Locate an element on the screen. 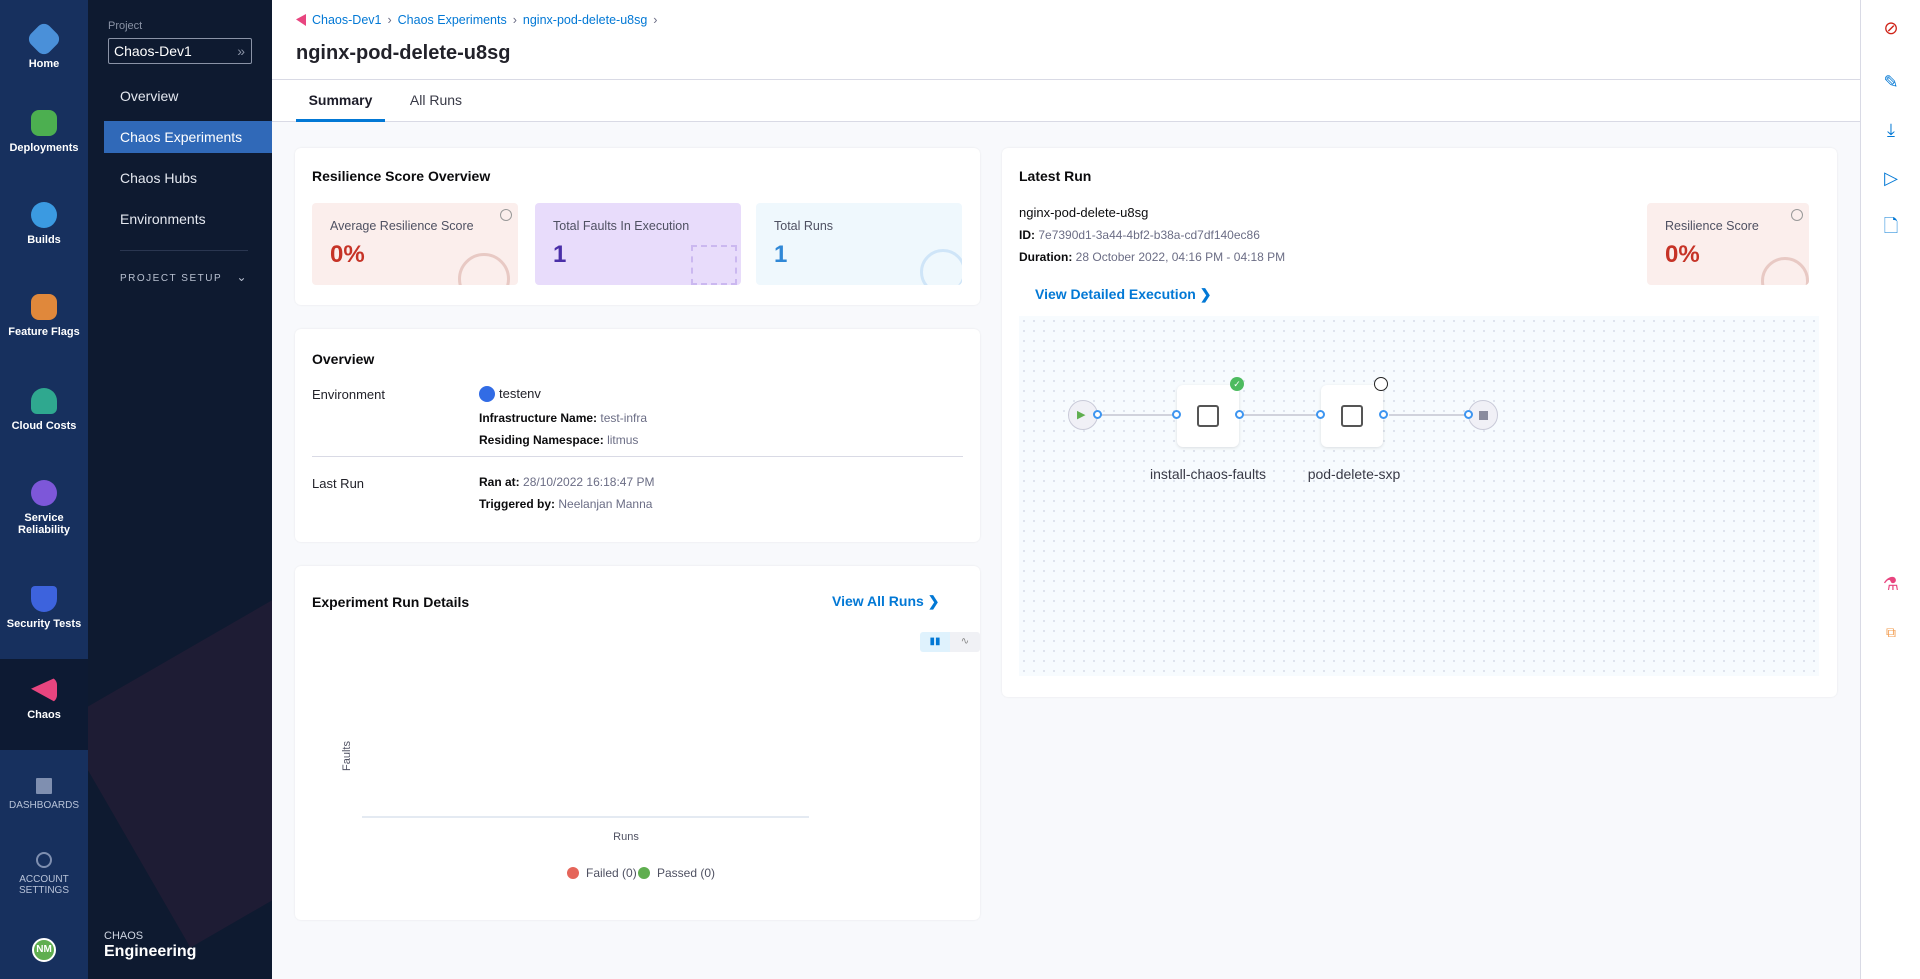 The height and width of the screenshot is (979, 1920). pipeline-icon: ⧉ is located at coordinates (1891, 632).